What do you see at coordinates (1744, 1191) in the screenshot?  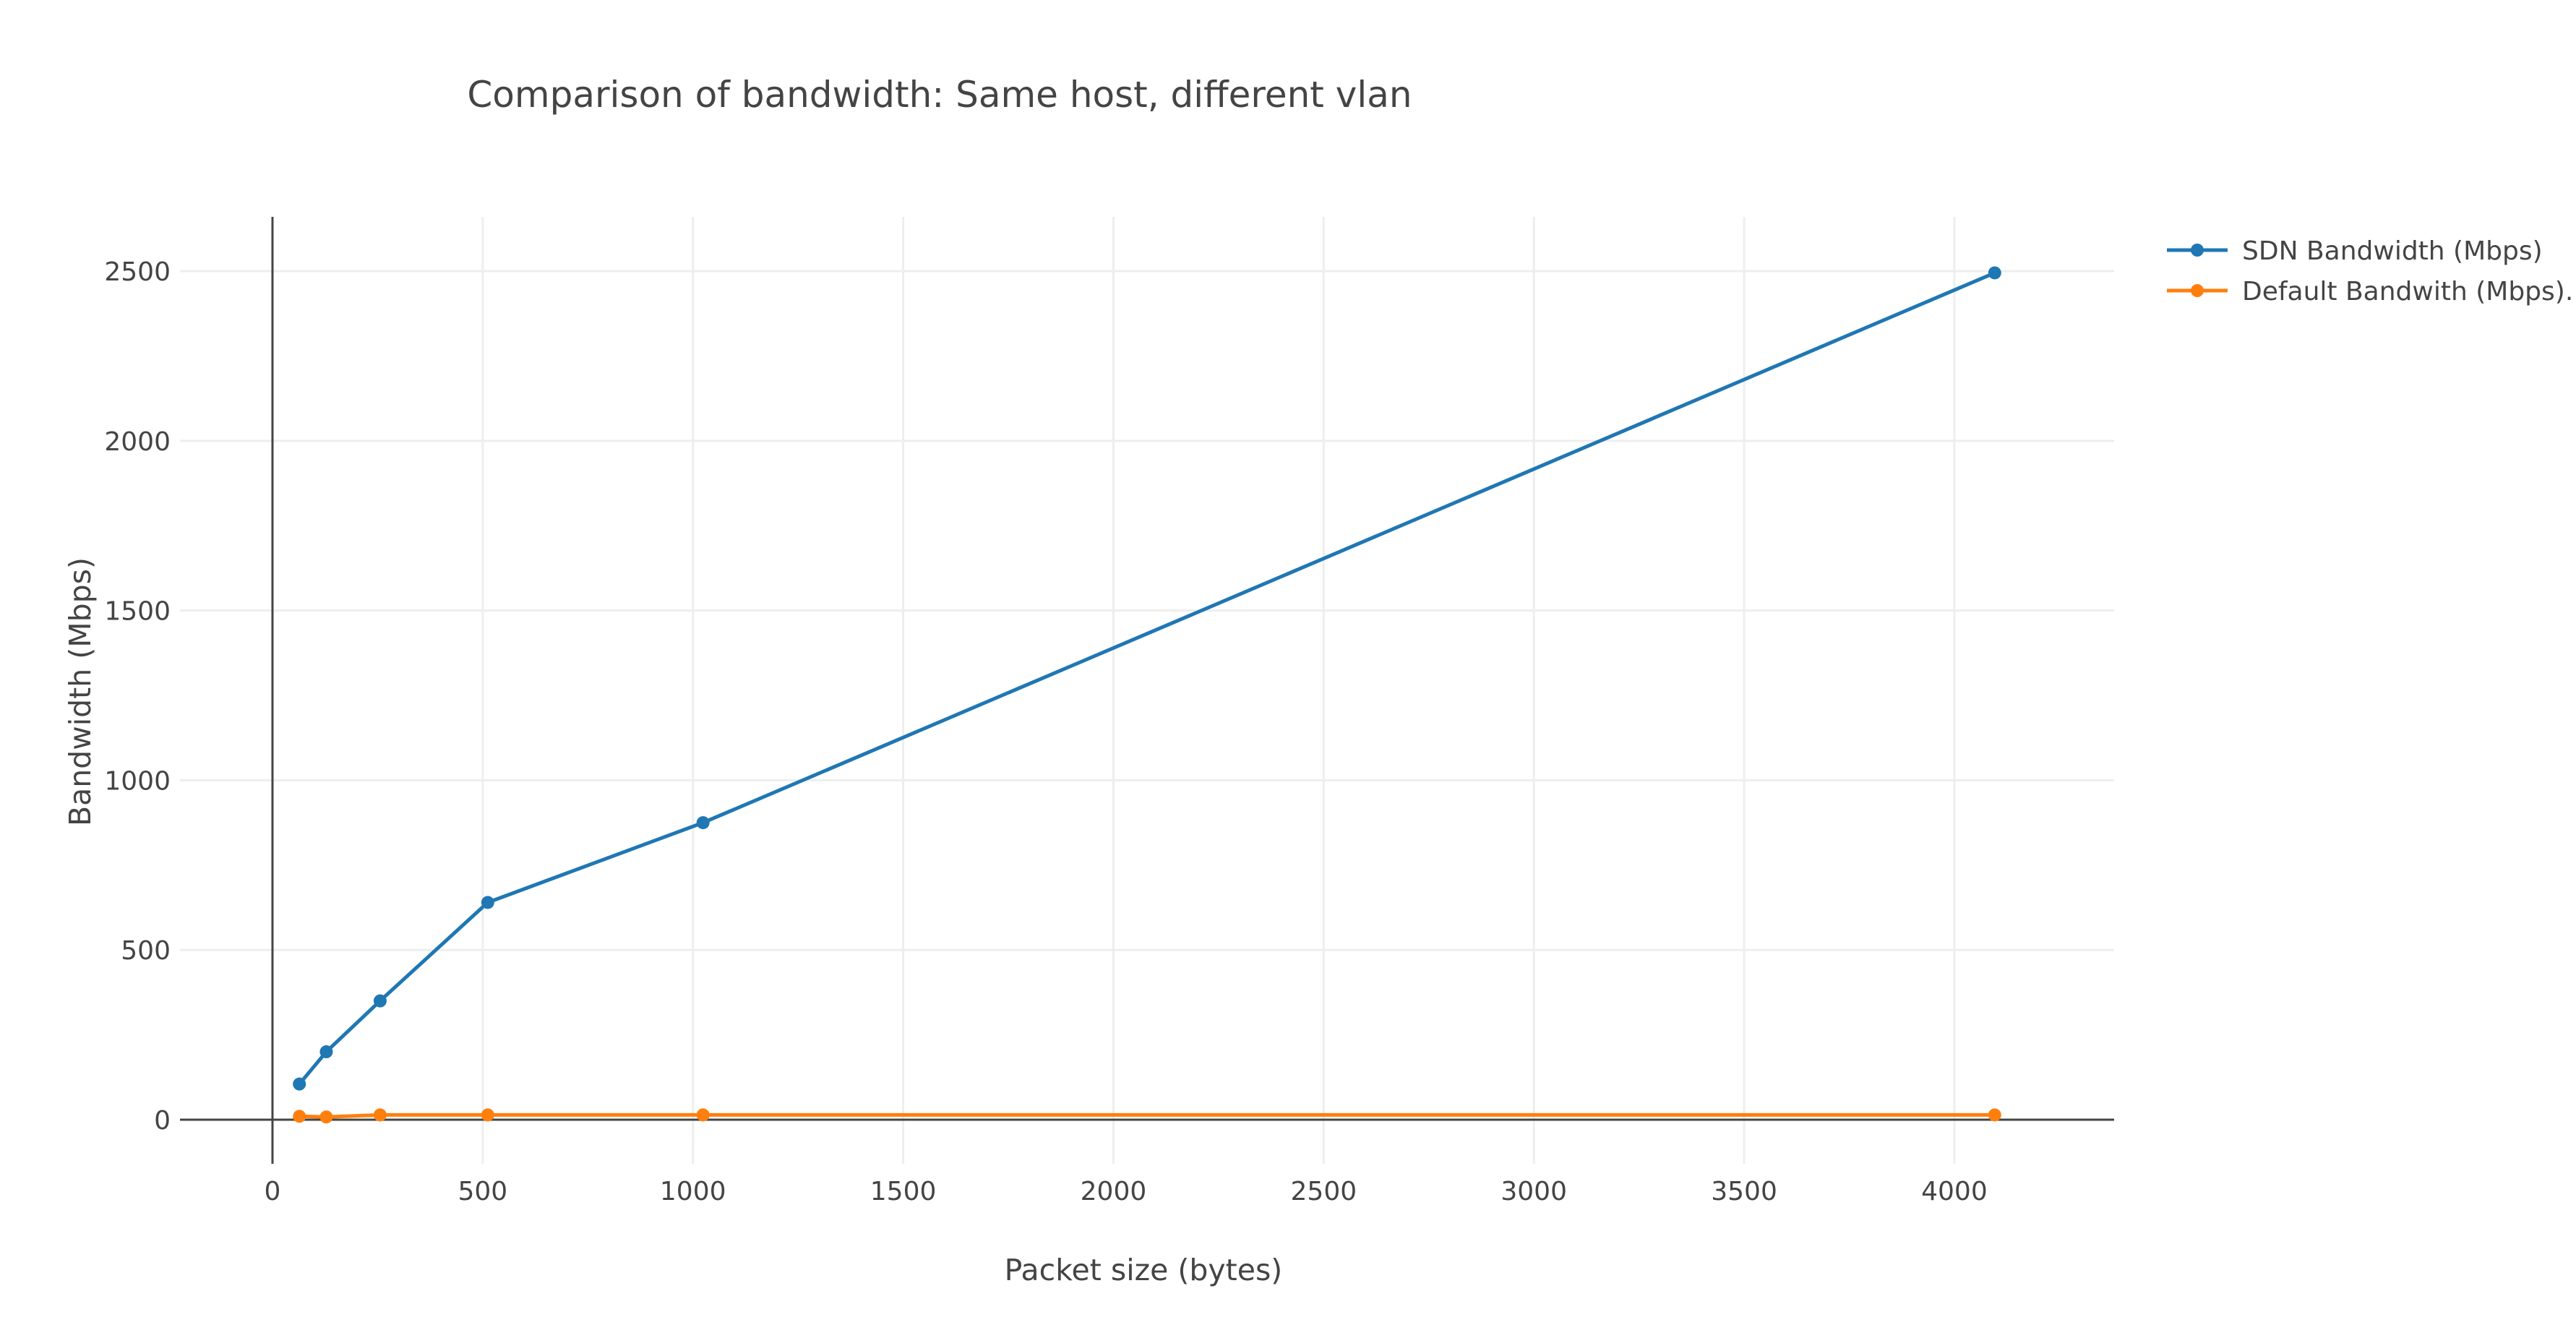 I see `x-tick-label: 3500` at bounding box center [1744, 1191].